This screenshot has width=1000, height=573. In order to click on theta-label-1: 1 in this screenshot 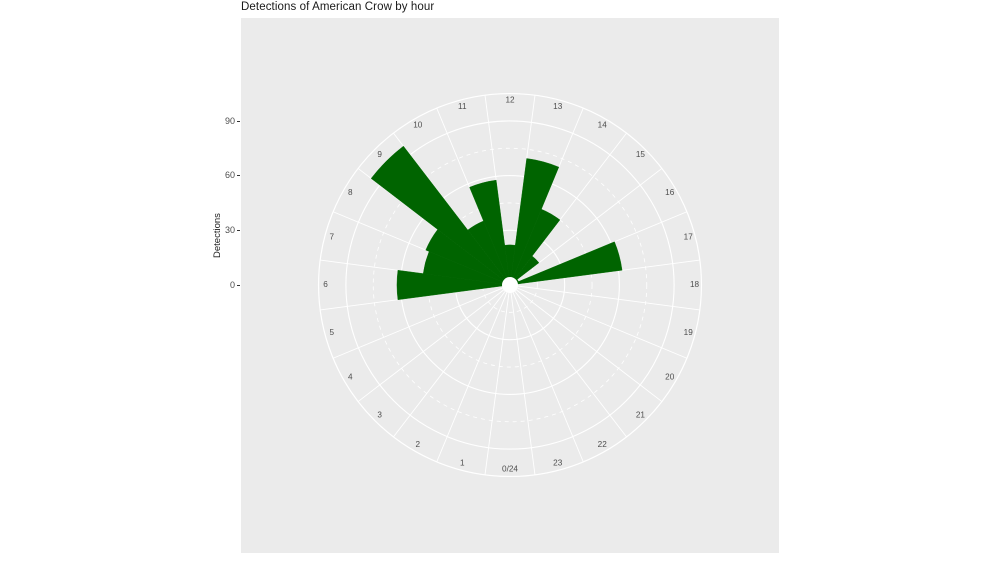, I will do `click(462, 462)`.